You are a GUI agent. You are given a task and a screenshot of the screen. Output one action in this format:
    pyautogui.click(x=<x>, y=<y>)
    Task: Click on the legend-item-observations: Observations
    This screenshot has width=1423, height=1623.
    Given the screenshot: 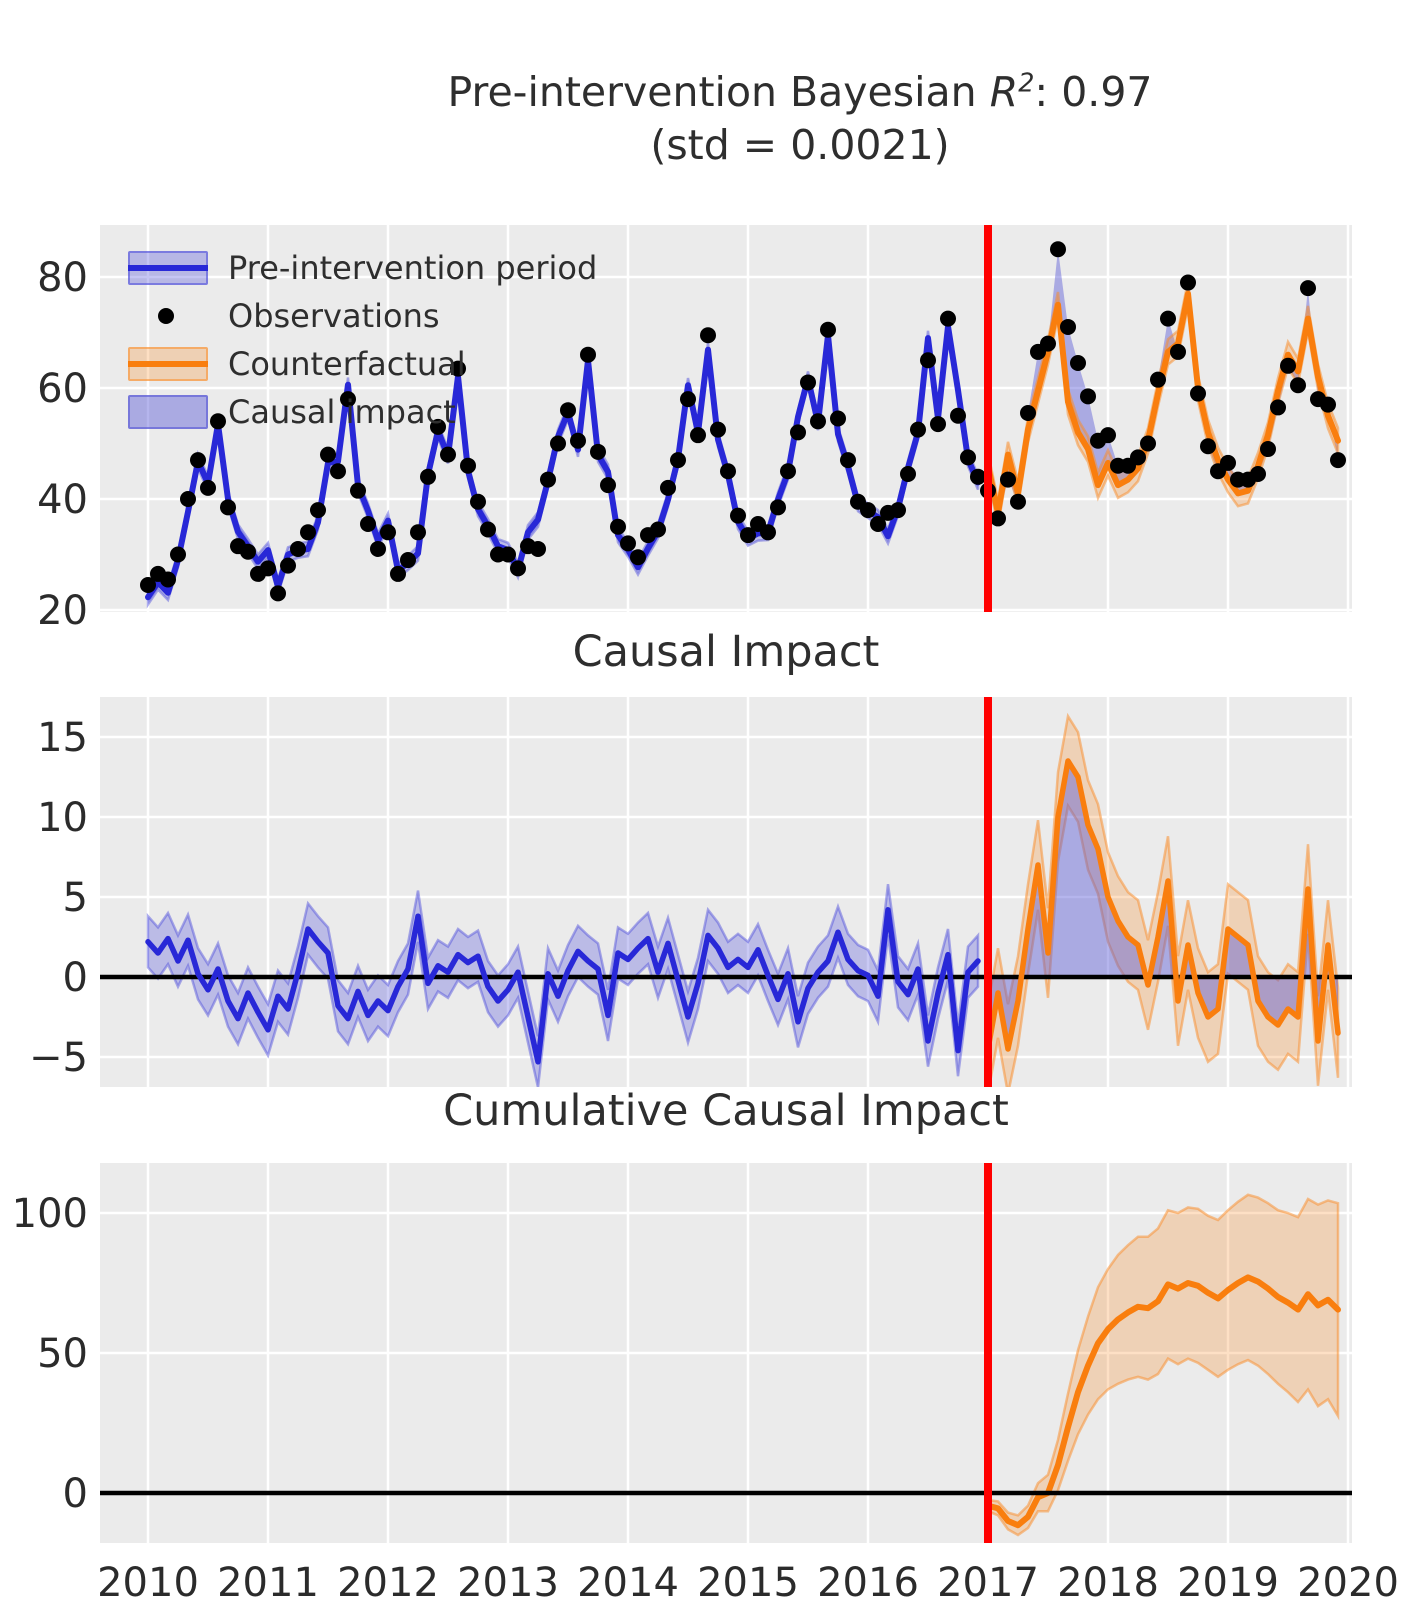 What is the action you would take?
    pyautogui.click(x=362, y=316)
    